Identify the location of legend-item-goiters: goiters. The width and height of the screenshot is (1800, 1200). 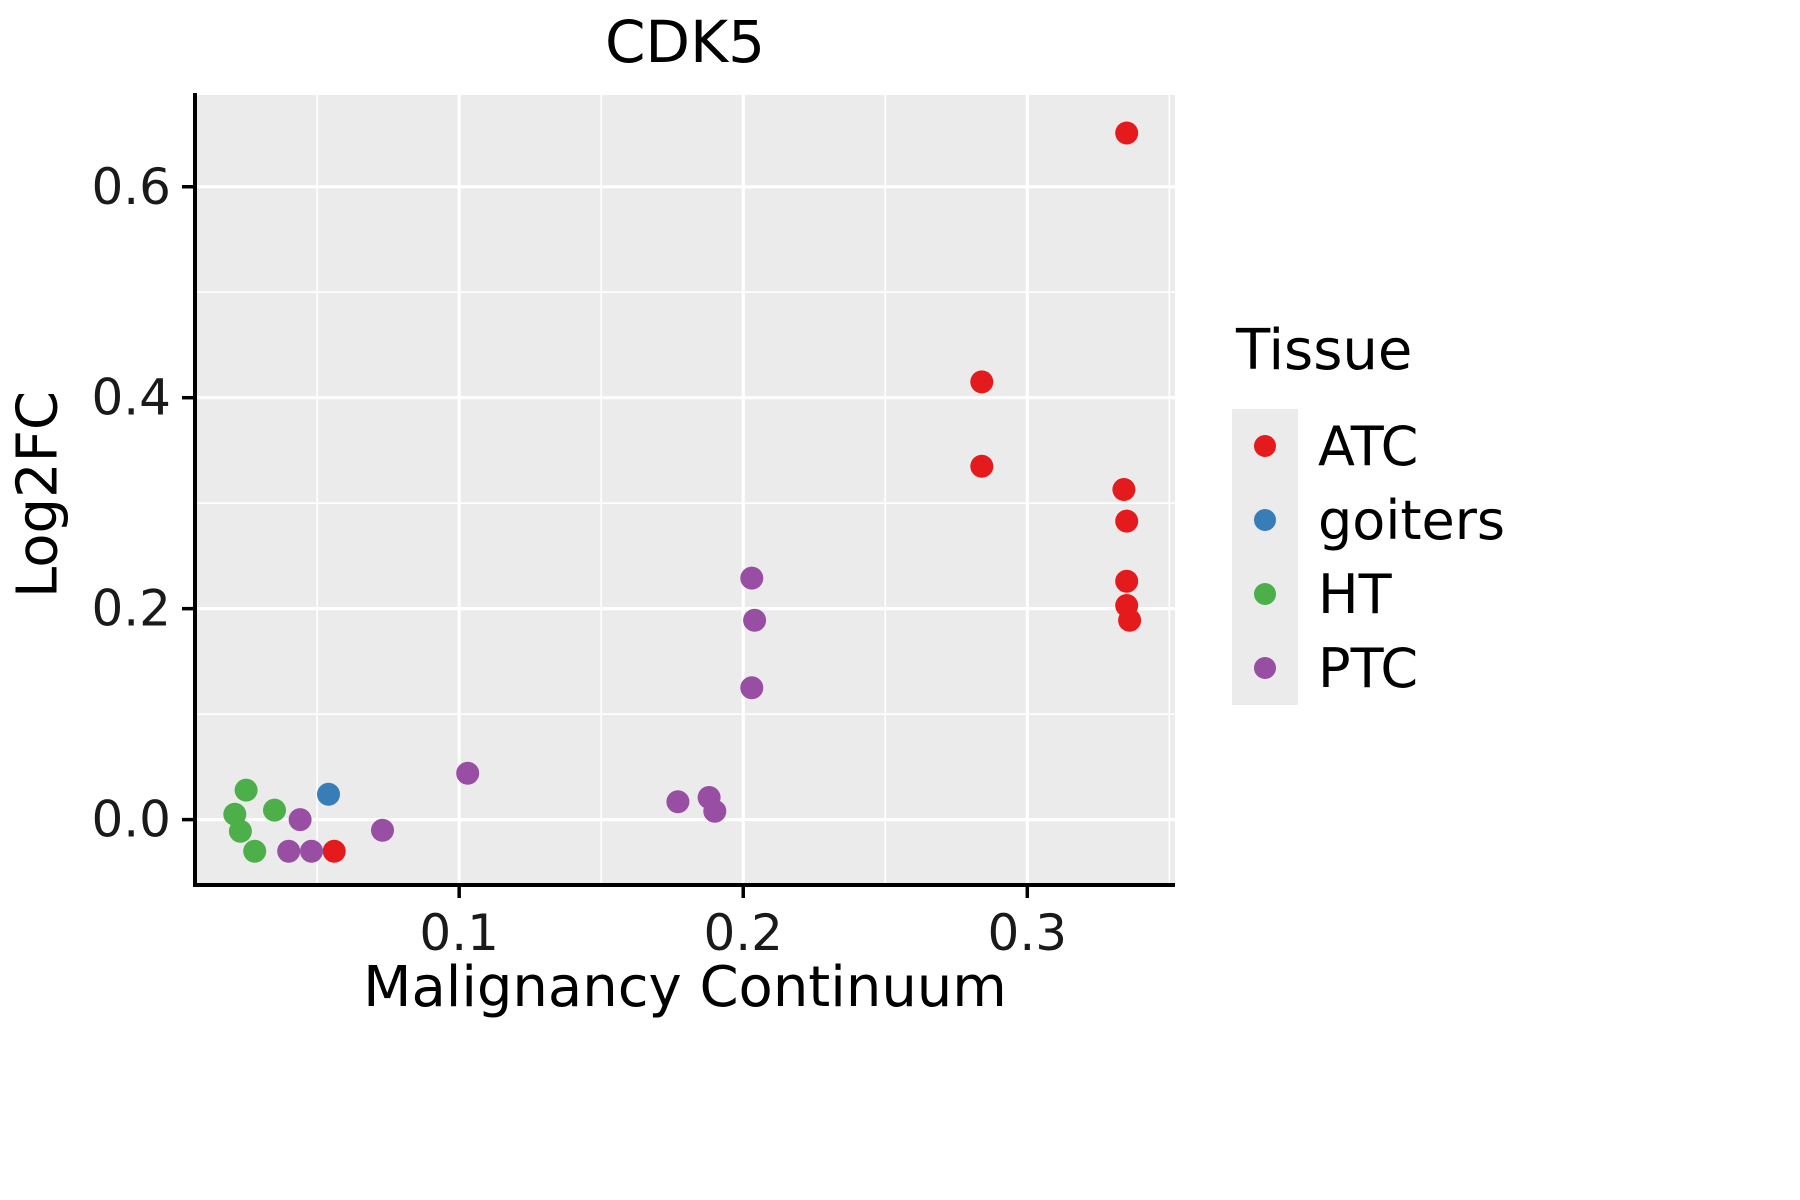
(1368, 520).